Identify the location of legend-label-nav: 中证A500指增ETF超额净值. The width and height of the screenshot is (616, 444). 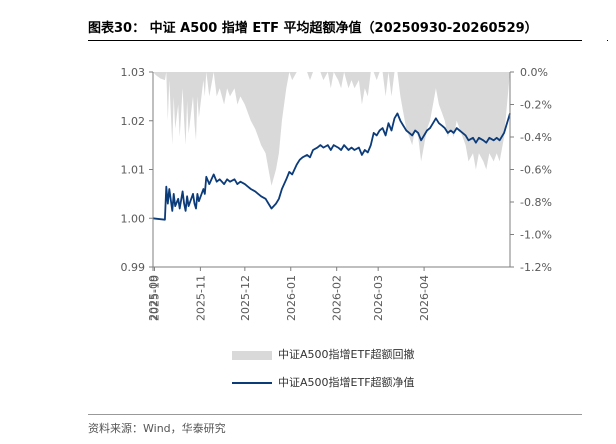
(346, 382).